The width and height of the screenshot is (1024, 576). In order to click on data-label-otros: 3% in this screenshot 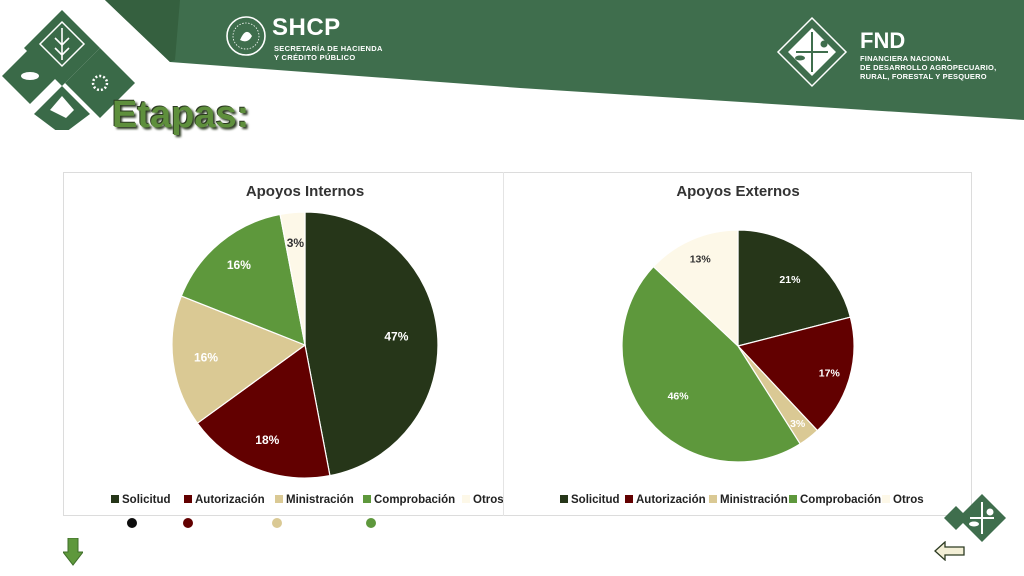, I will do `click(296, 243)`.